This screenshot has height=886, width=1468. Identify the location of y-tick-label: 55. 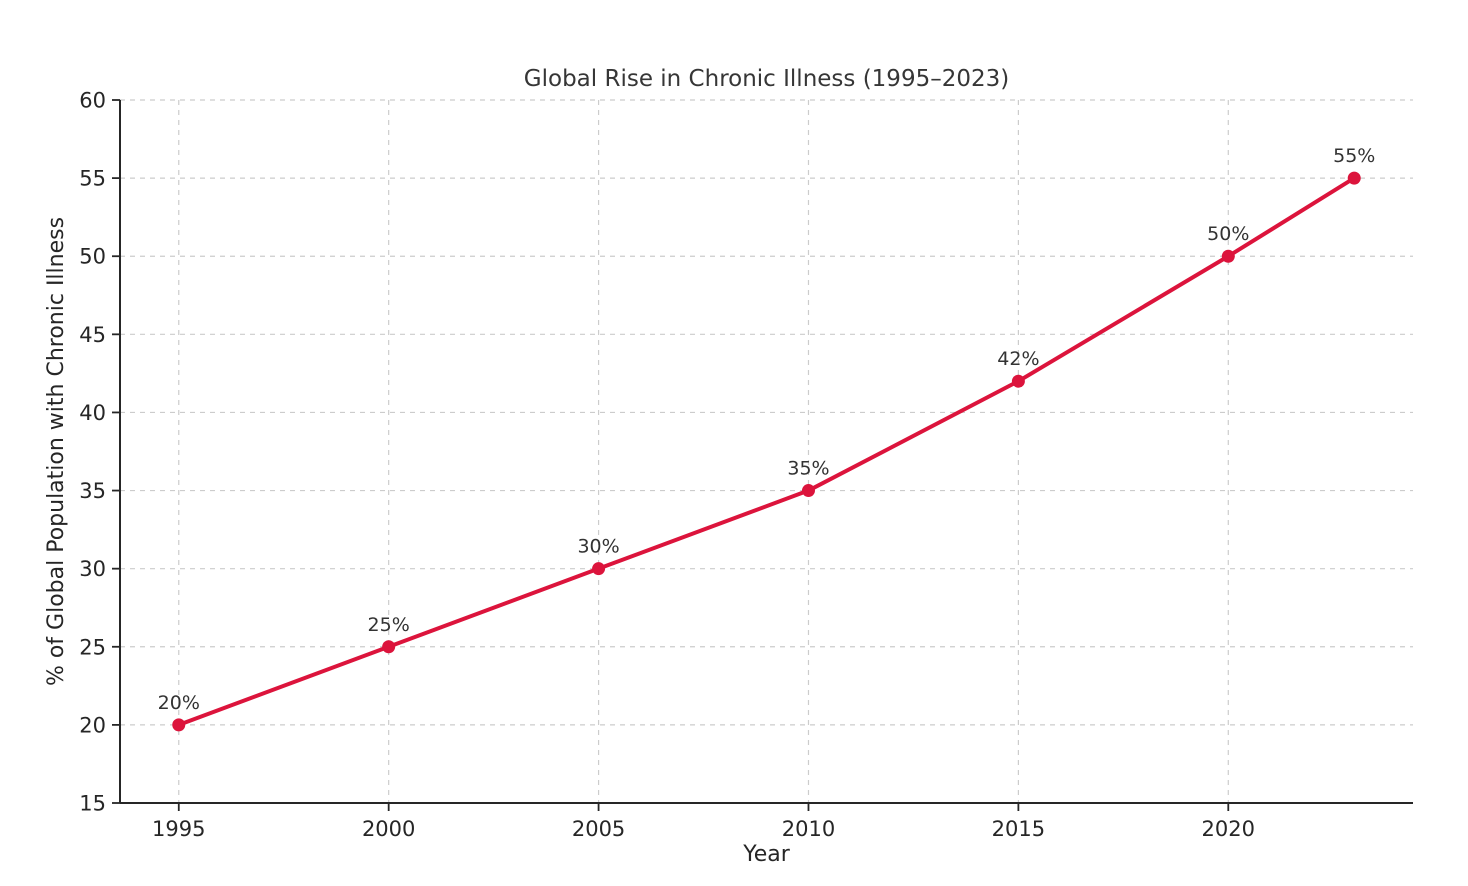
(92, 179).